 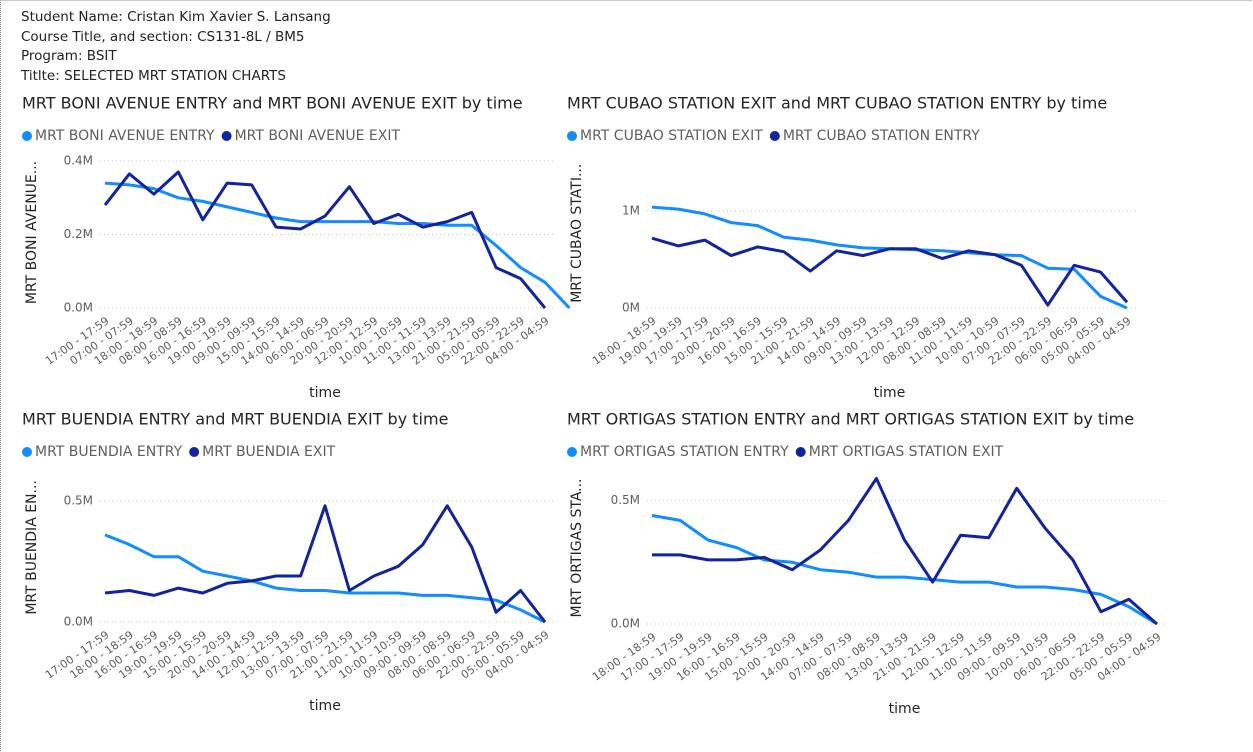 What do you see at coordinates (318, 136) in the screenshot?
I see `legend-label: MRT BONI AVENUE EXIT` at bounding box center [318, 136].